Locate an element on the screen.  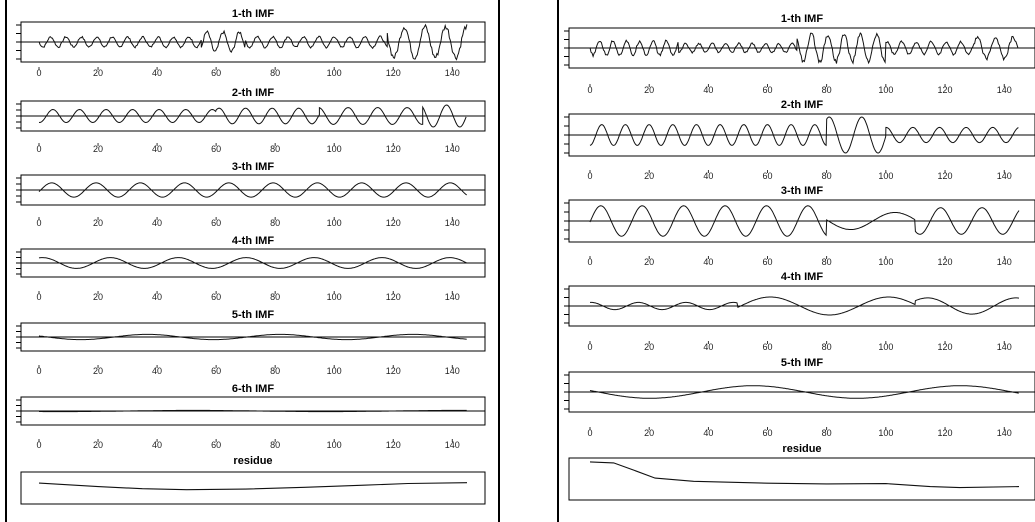
imf-subplot: 3-th IMF 0 20 40 60 80 100 120 140 is located at coordinates (251, 194).